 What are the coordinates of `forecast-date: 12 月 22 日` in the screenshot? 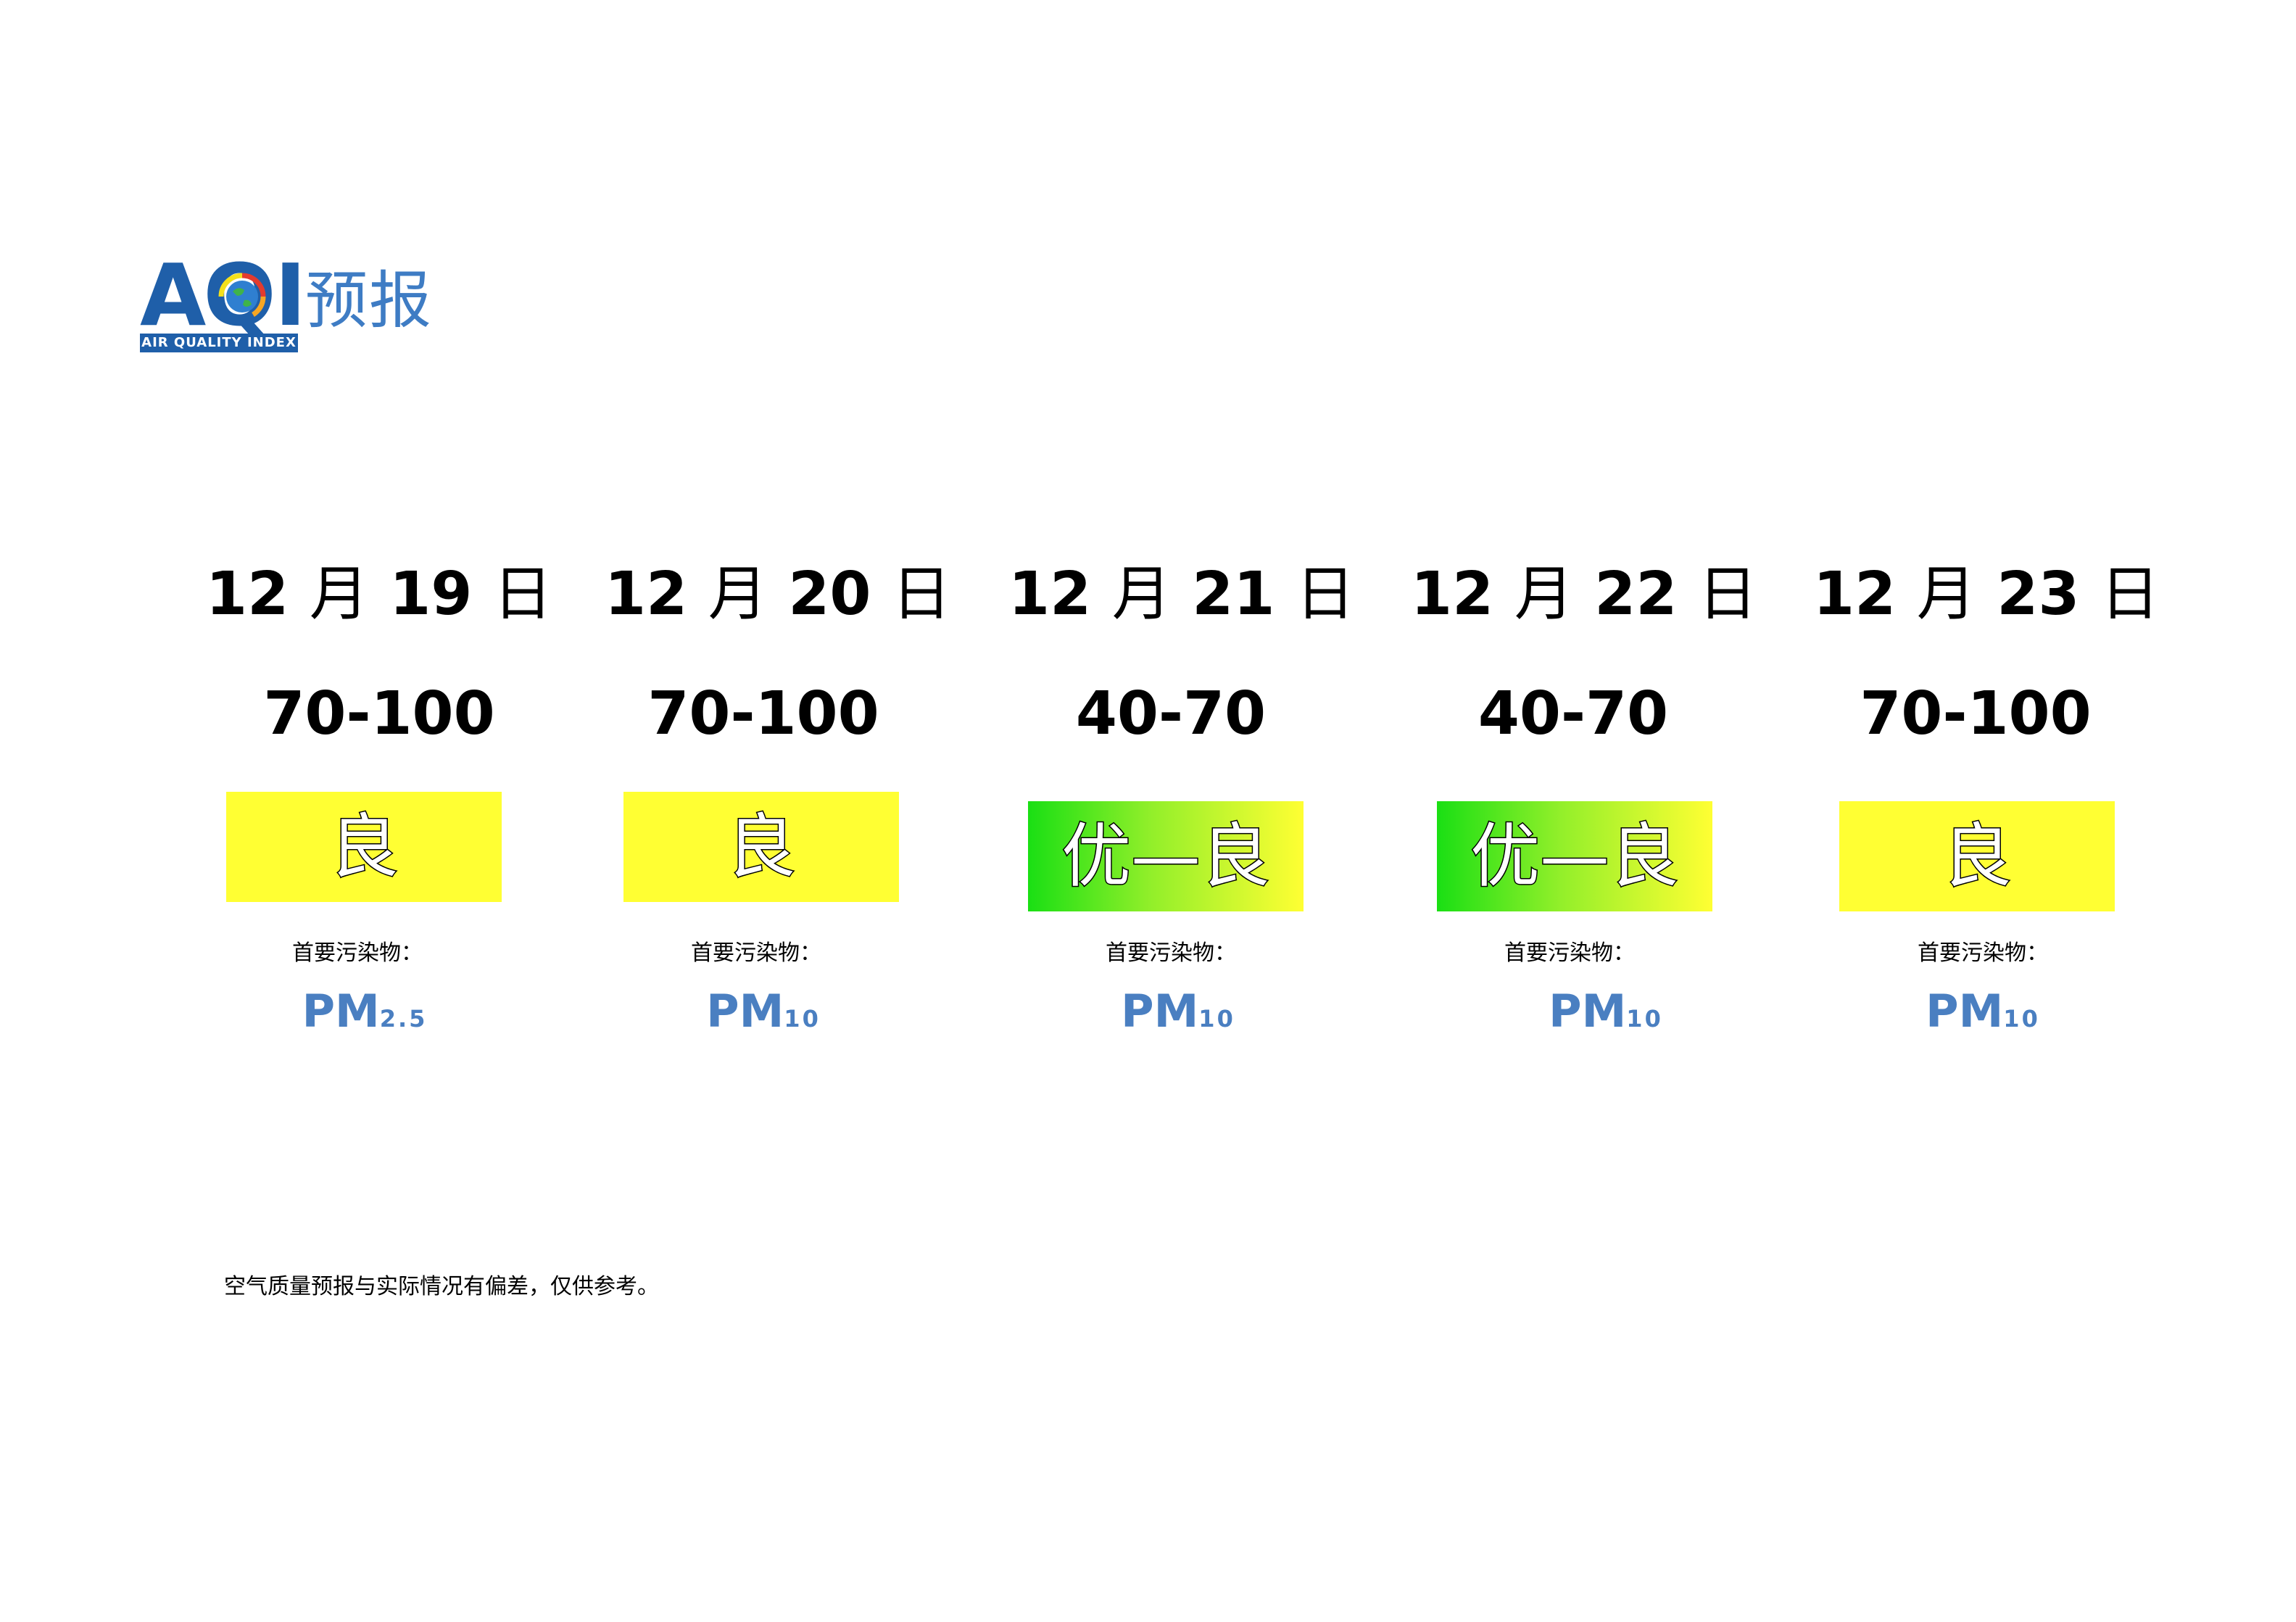 It's located at (1584, 594).